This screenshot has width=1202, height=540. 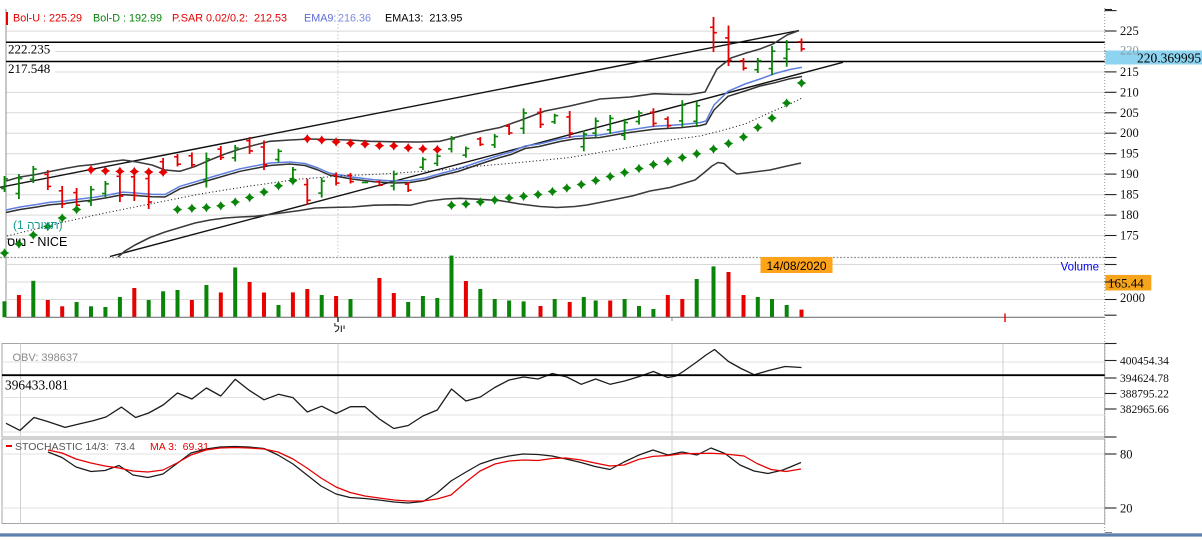 I want to click on svg-text: 394624.78, so click(x=1144, y=379).